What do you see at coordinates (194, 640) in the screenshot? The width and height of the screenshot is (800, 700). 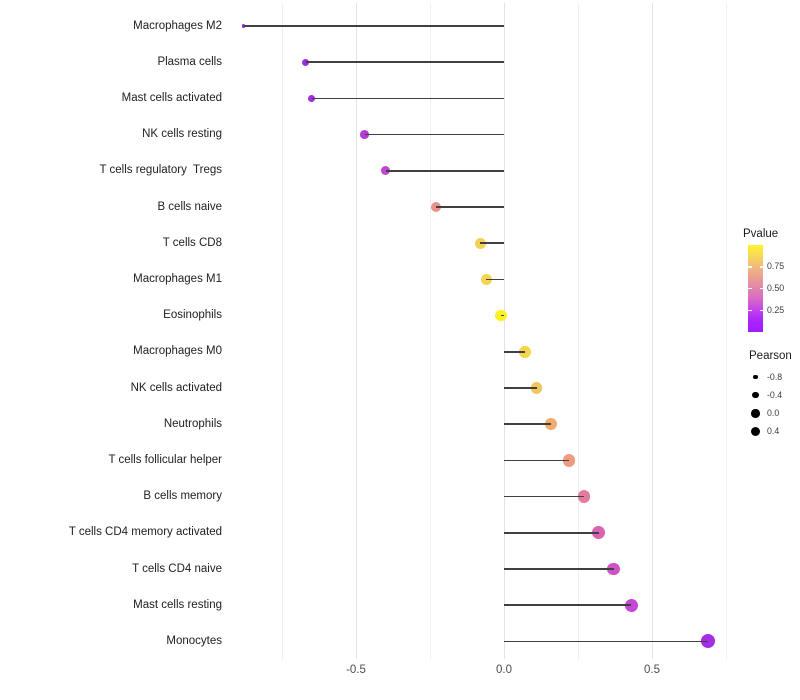 I see `y-axis-label: Monocytes` at bounding box center [194, 640].